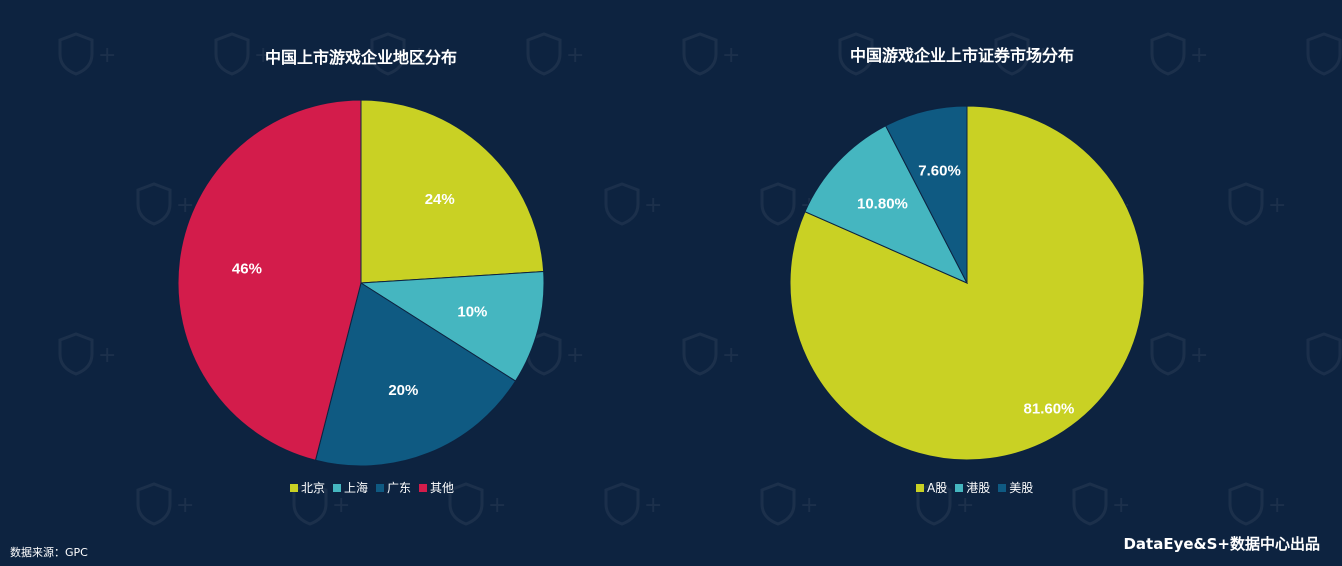 This screenshot has width=1342, height=566. I want to click on slice-data-label: 10.80%, so click(882, 204).